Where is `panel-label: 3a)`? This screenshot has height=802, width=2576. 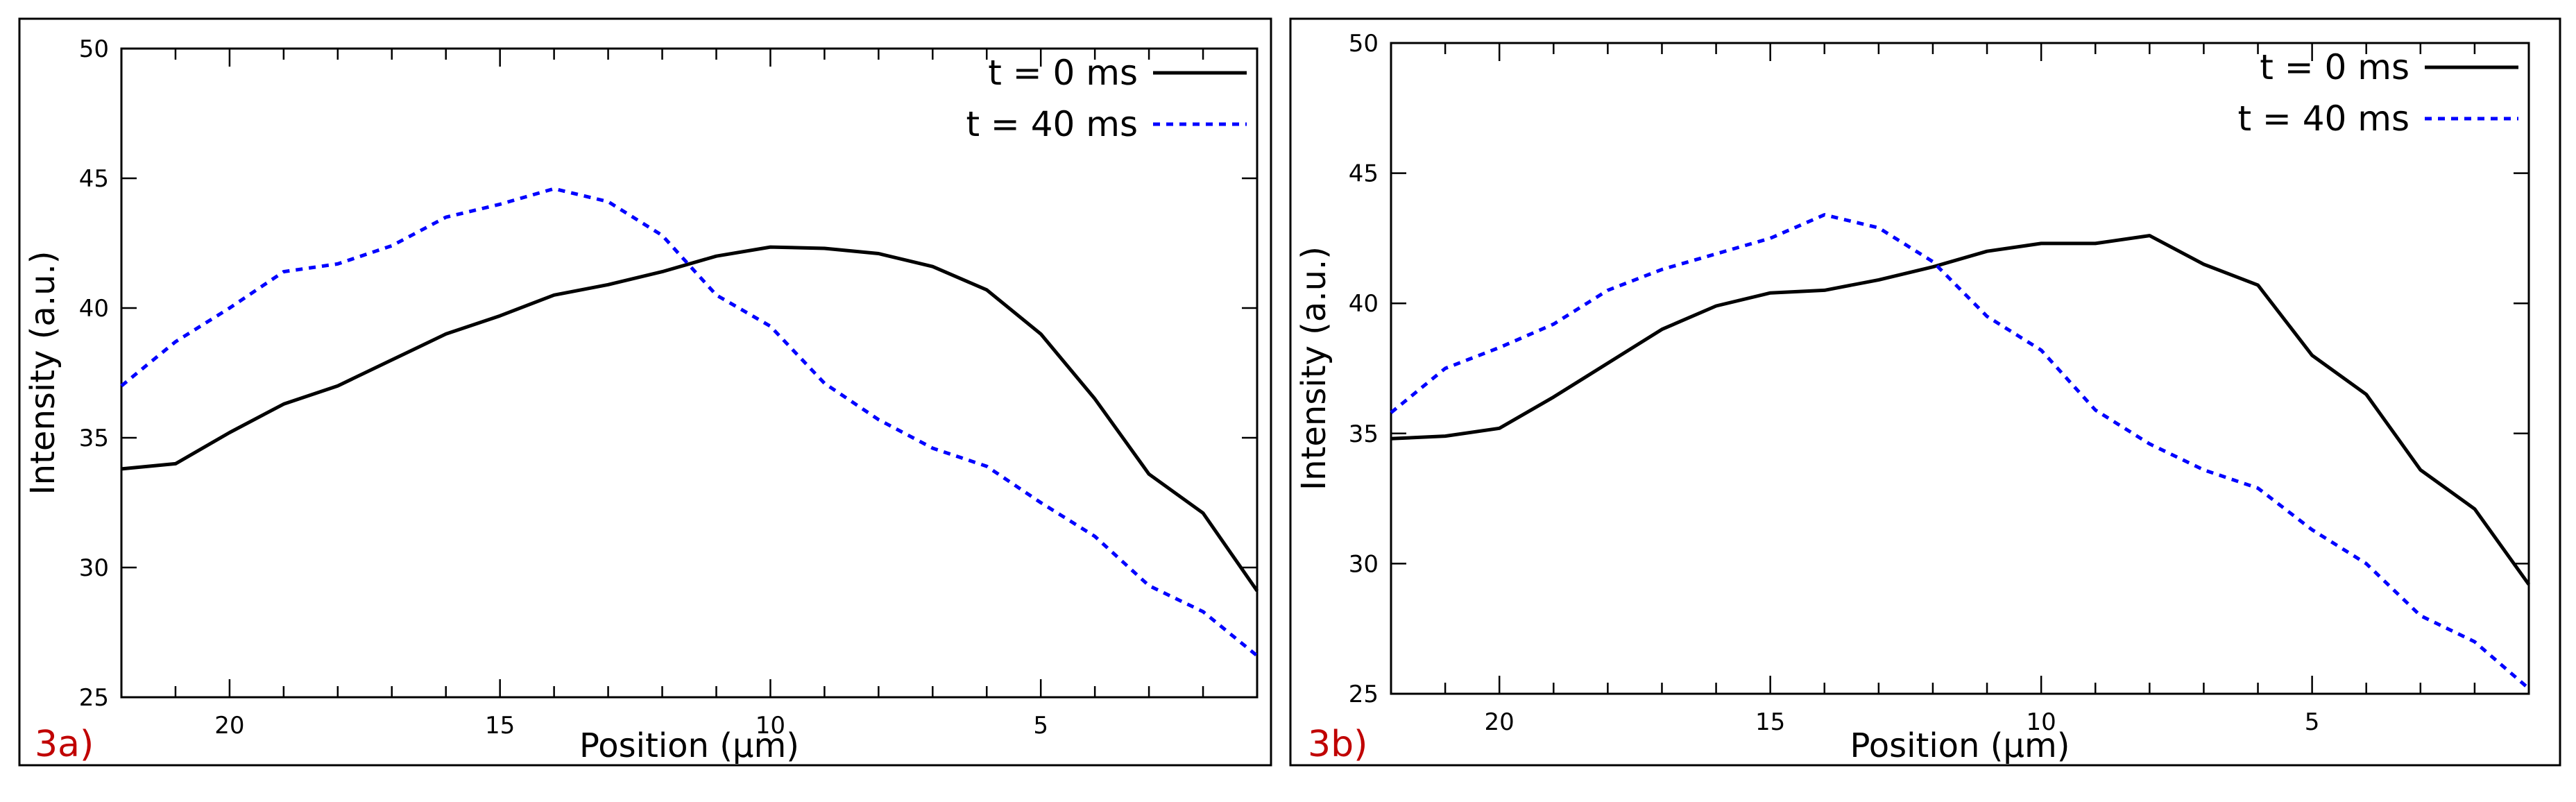 panel-label: 3a) is located at coordinates (64, 744).